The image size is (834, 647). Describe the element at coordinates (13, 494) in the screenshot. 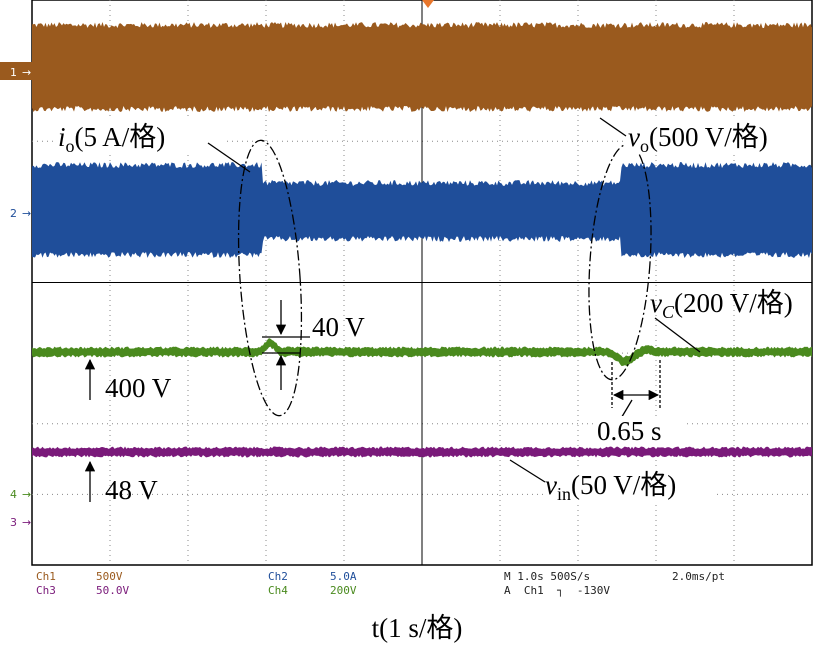

I see `ch4-marker: 4` at that location.